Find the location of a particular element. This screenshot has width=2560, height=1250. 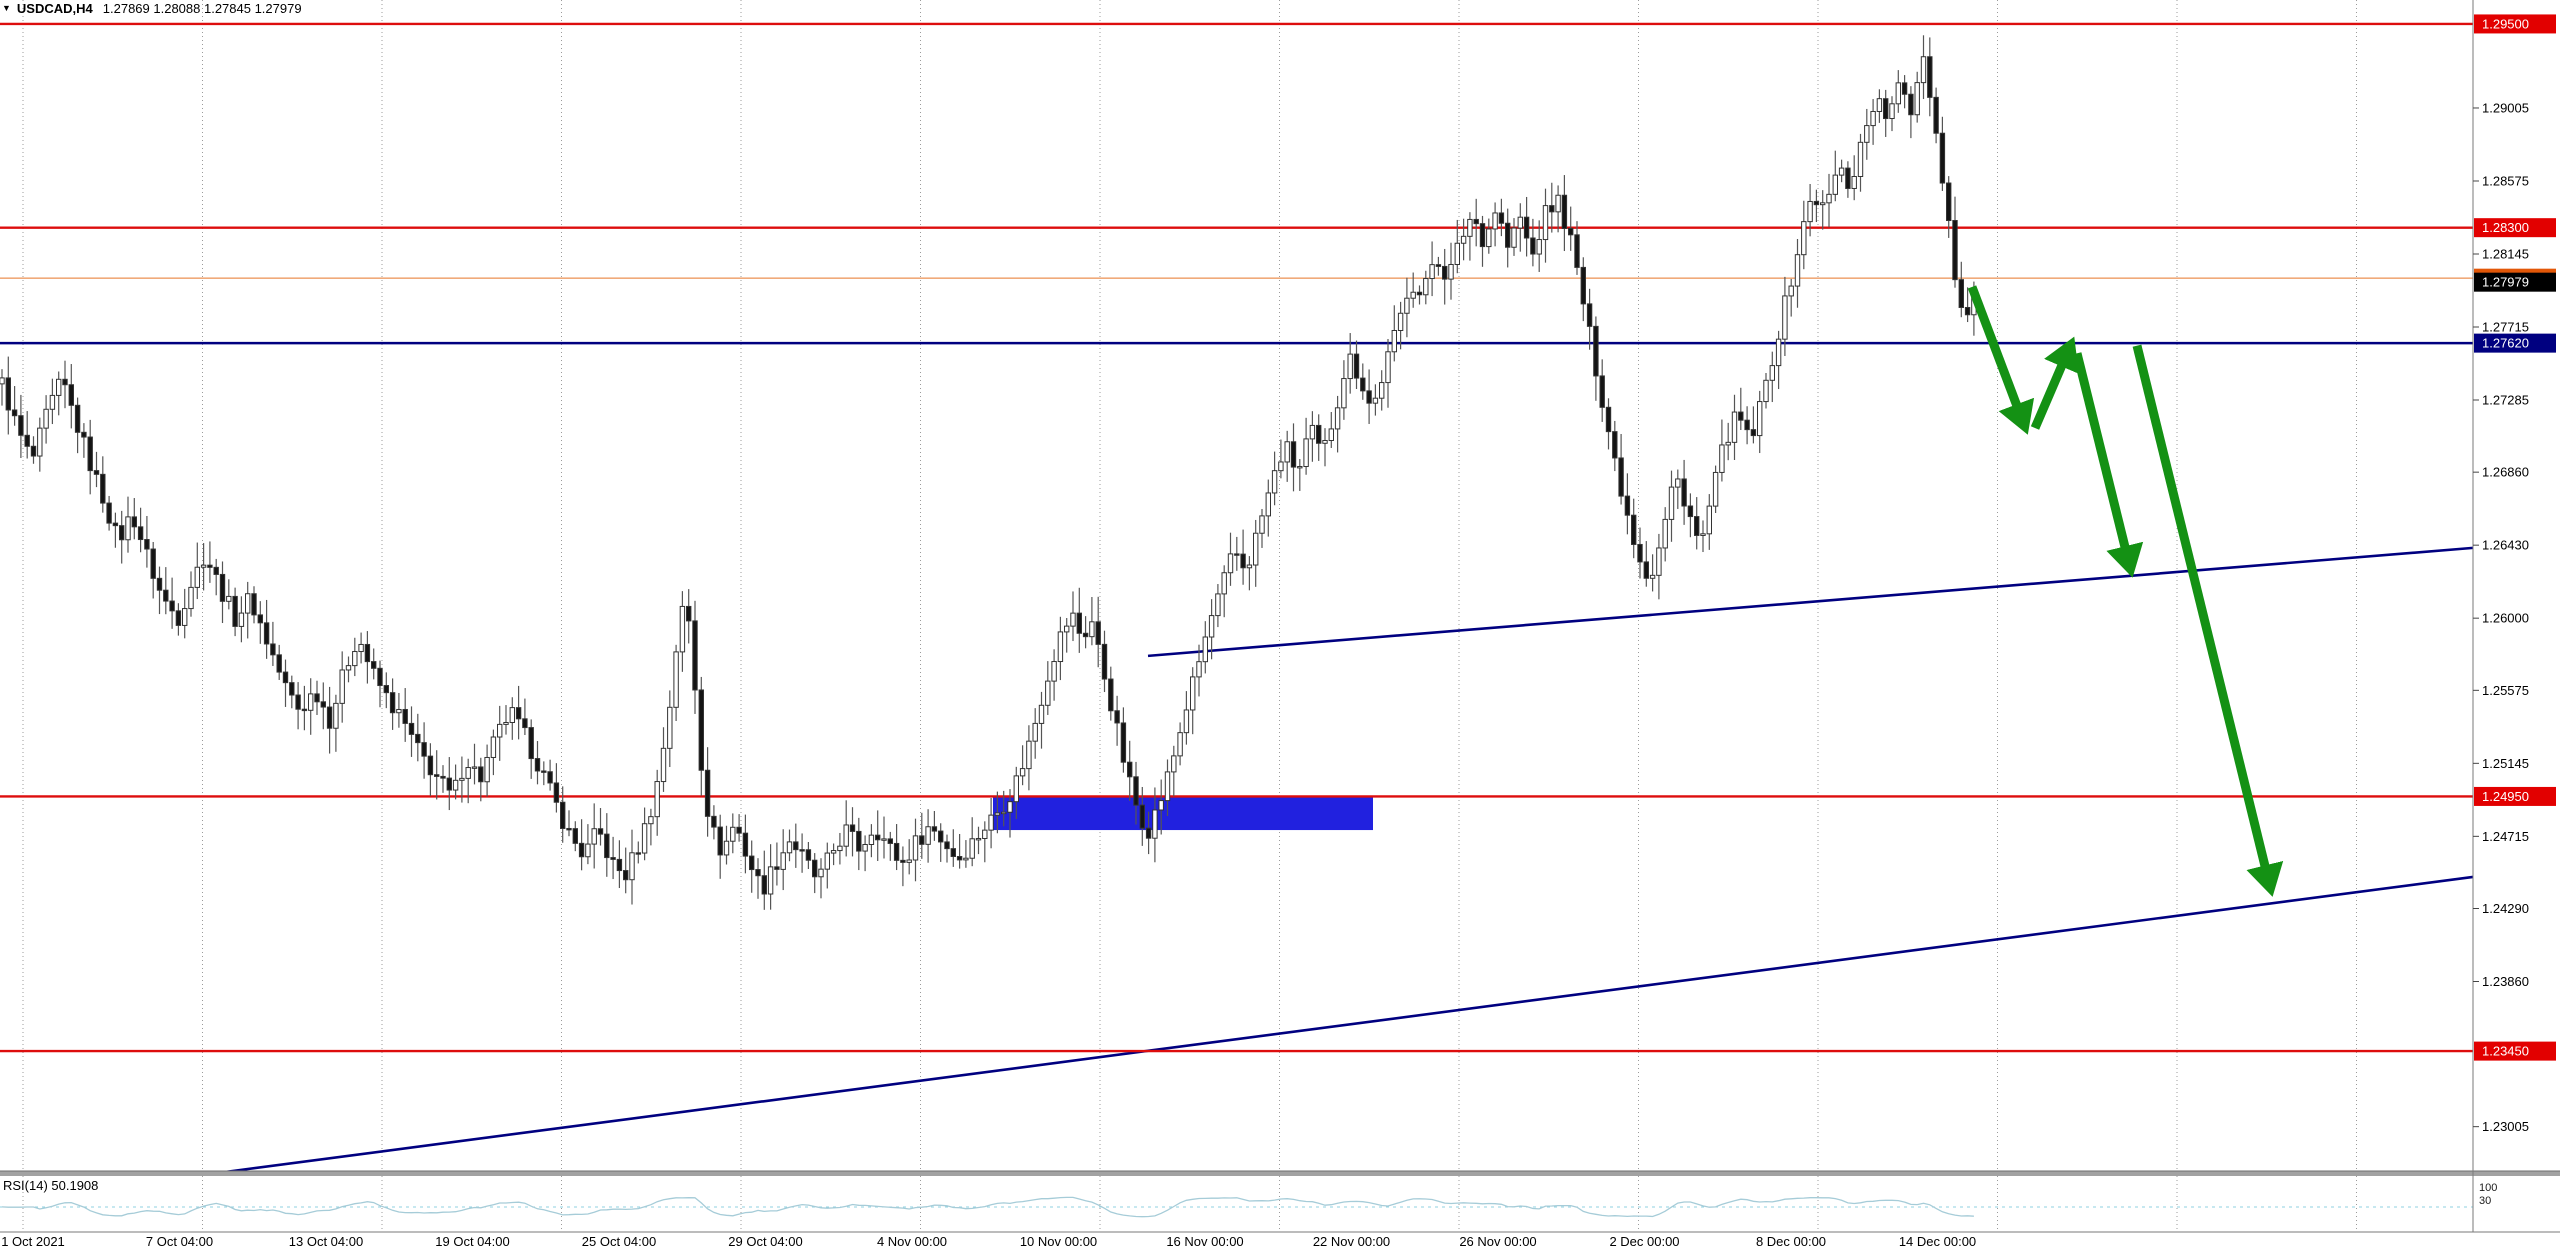

time-axis-label: 7 Oct 04:00 is located at coordinates (179, 1241).